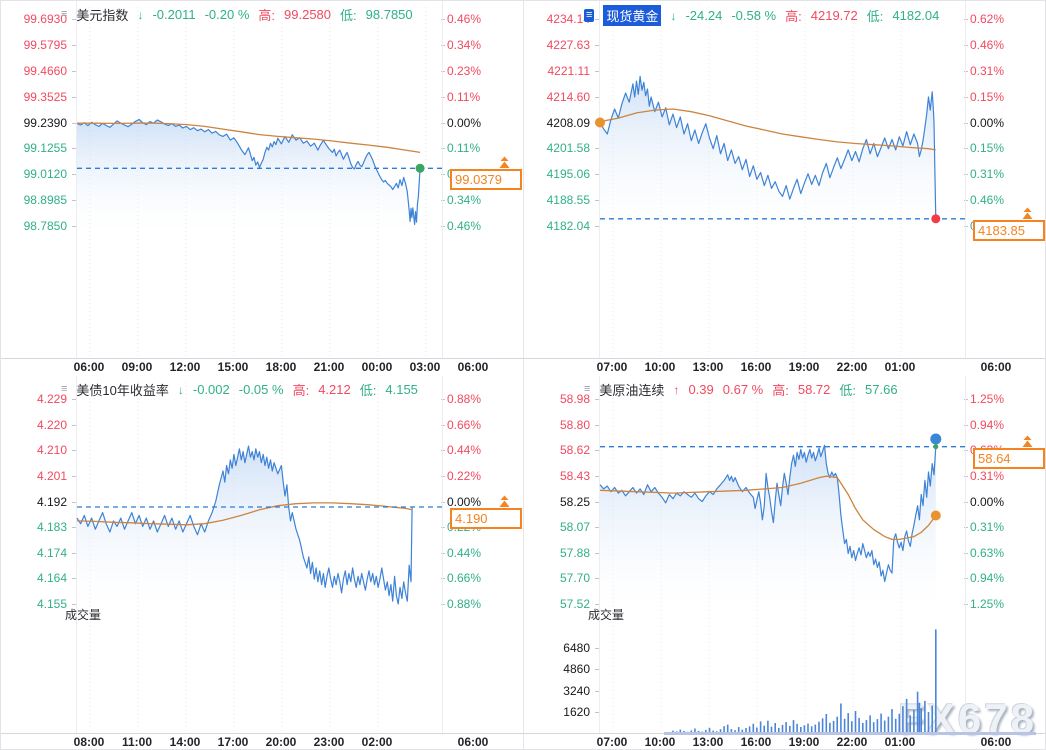 The image size is (1046, 750). Describe the element at coordinates (850, 733) in the screenshot. I see `volume-scrollbar` at that location.